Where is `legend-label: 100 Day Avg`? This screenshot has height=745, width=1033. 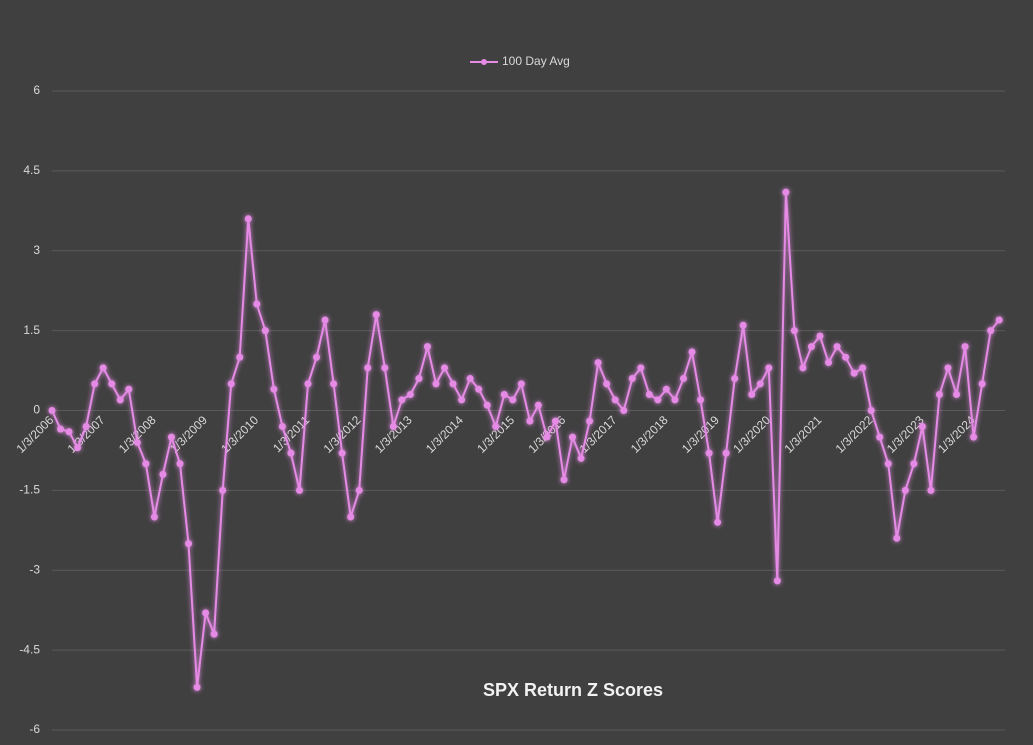
legend-label: 100 Day Avg is located at coordinates (536, 61).